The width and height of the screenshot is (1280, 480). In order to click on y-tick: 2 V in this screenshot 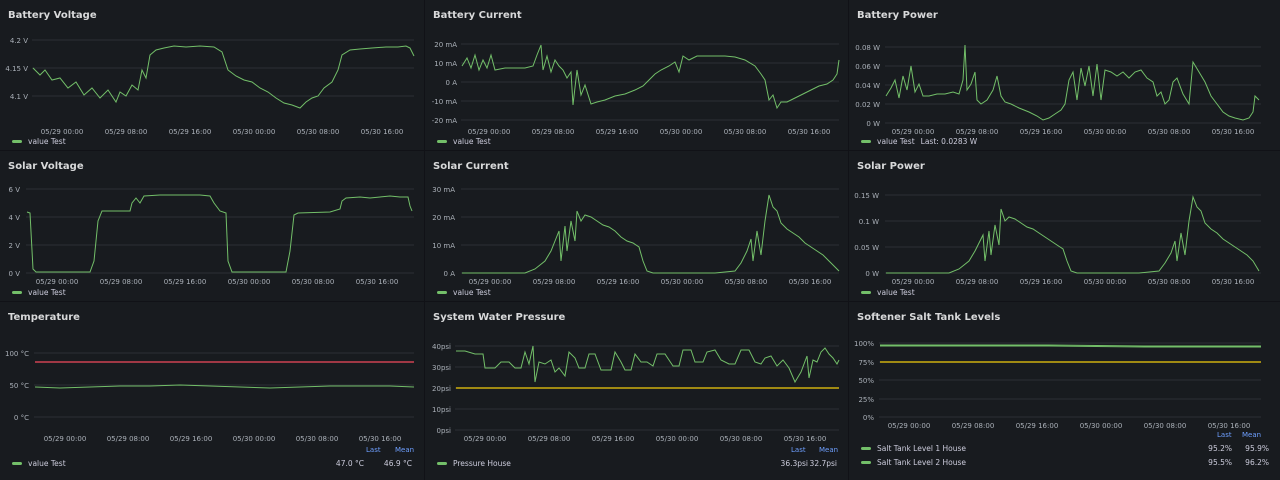, I will do `click(15, 246)`.